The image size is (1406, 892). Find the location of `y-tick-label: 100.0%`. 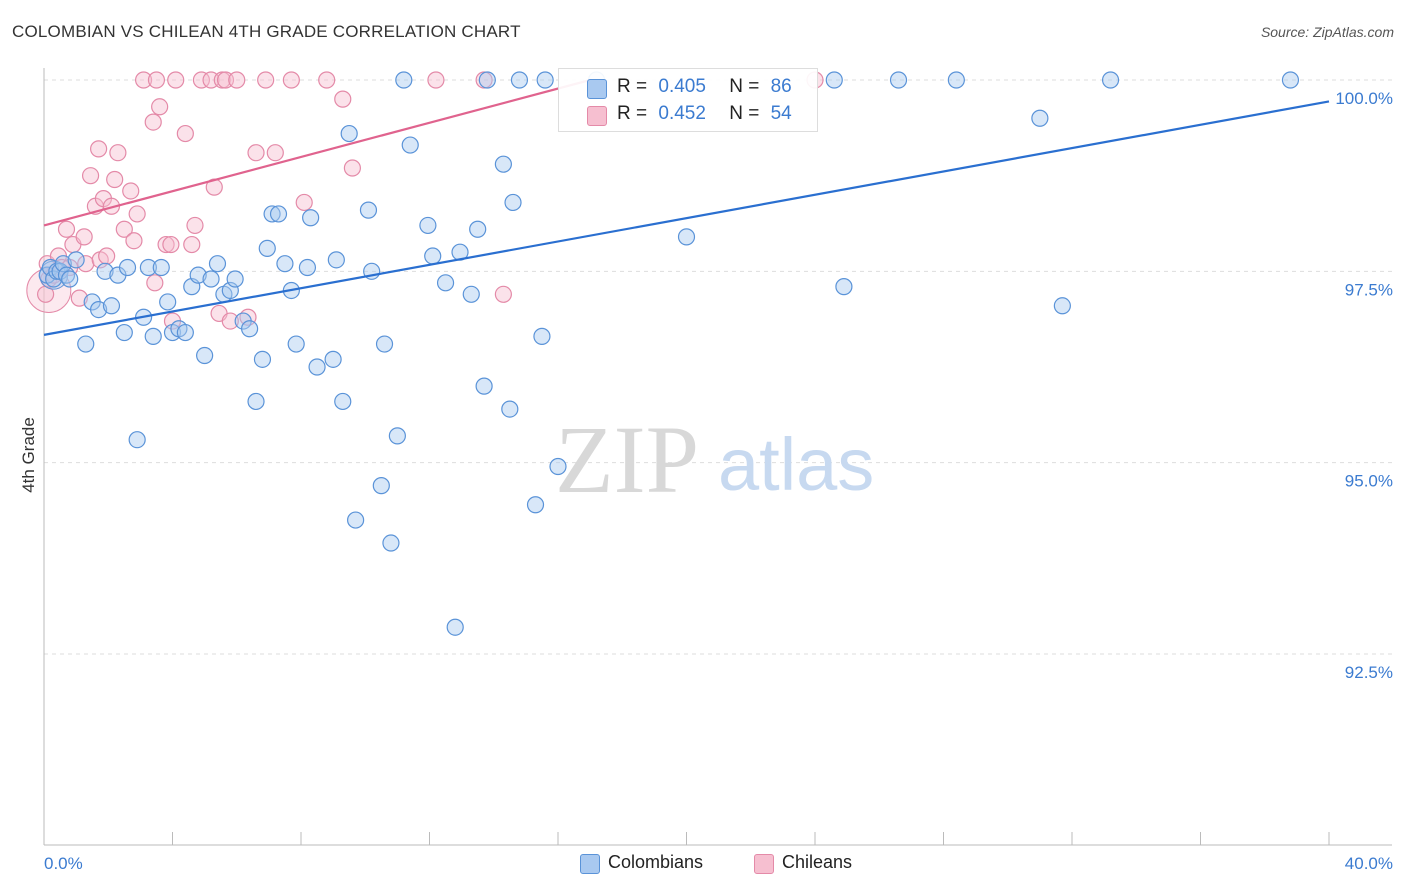

y-tick-label: 100.0% is located at coordinates (1364, 98).